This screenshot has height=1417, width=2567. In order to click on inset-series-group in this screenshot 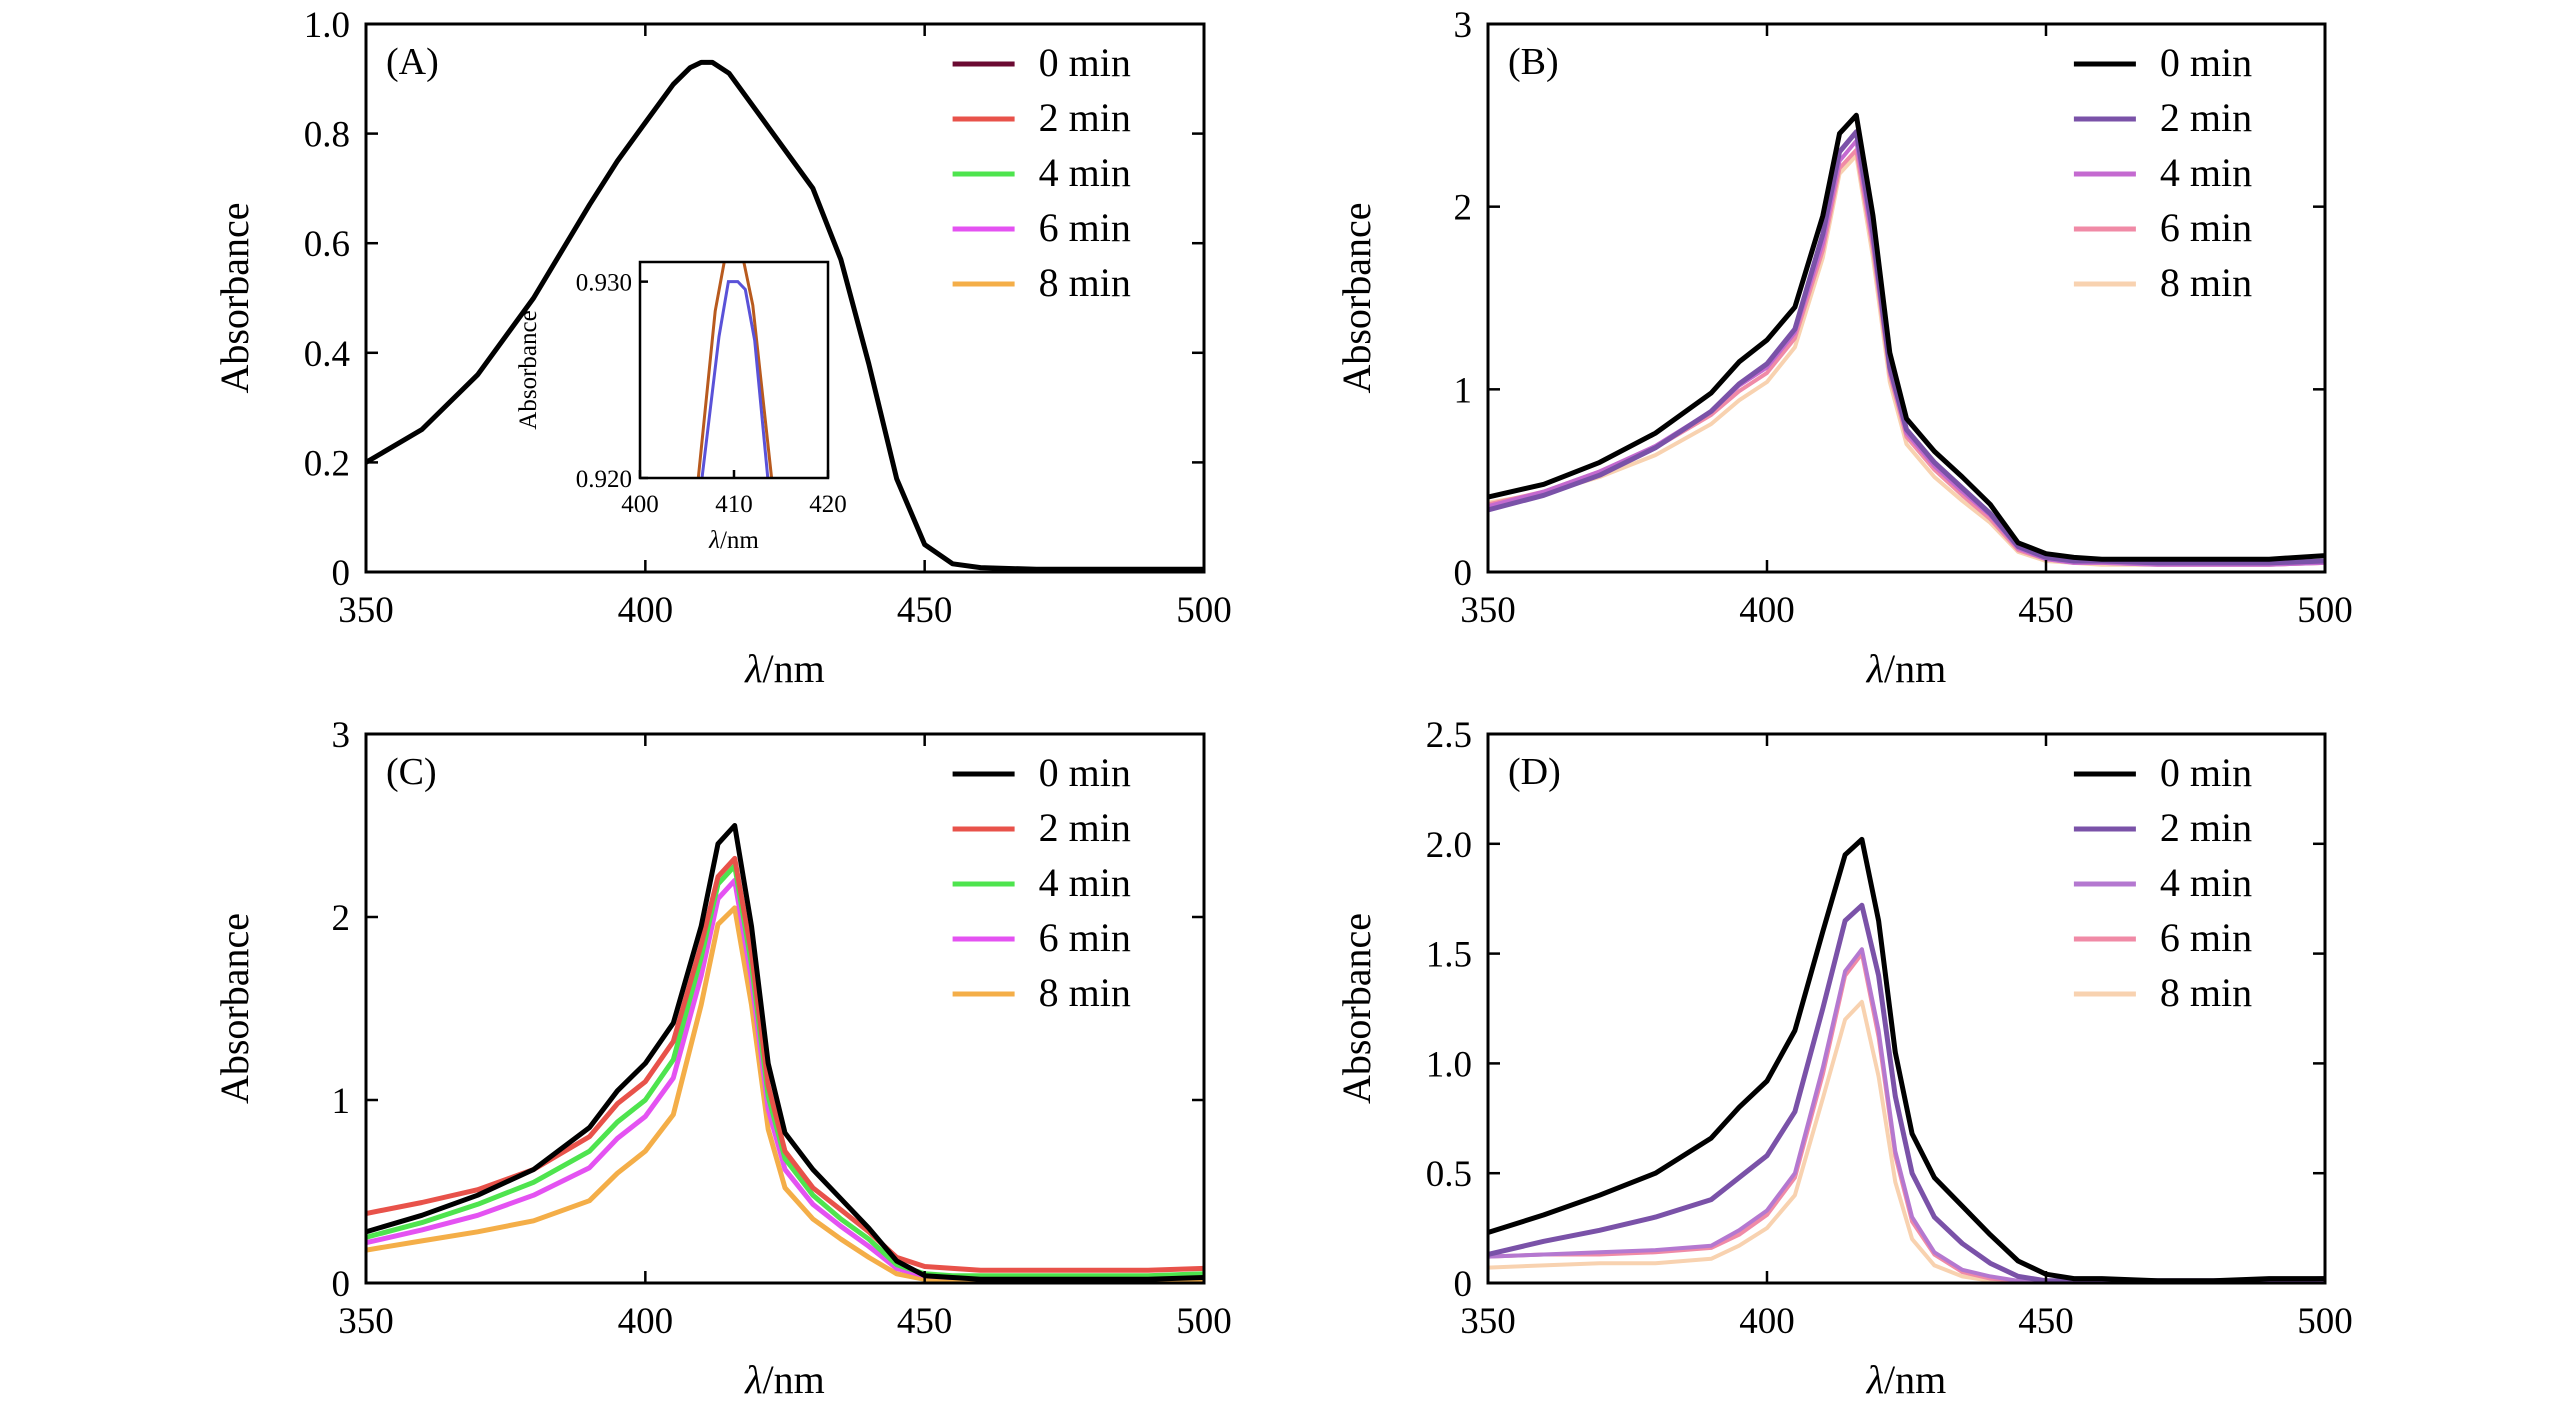, I will do `click(735, 370)`.